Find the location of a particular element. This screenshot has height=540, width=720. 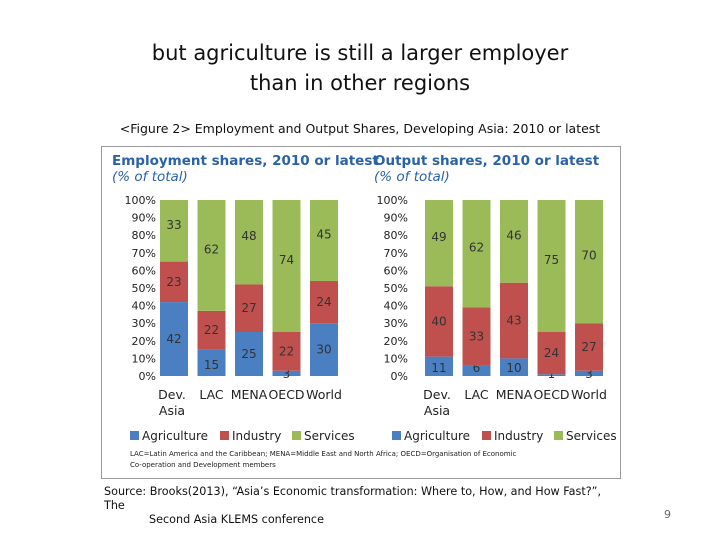

output-legend-label-agriculture: Agriculture is located at coordinates (437, 436).